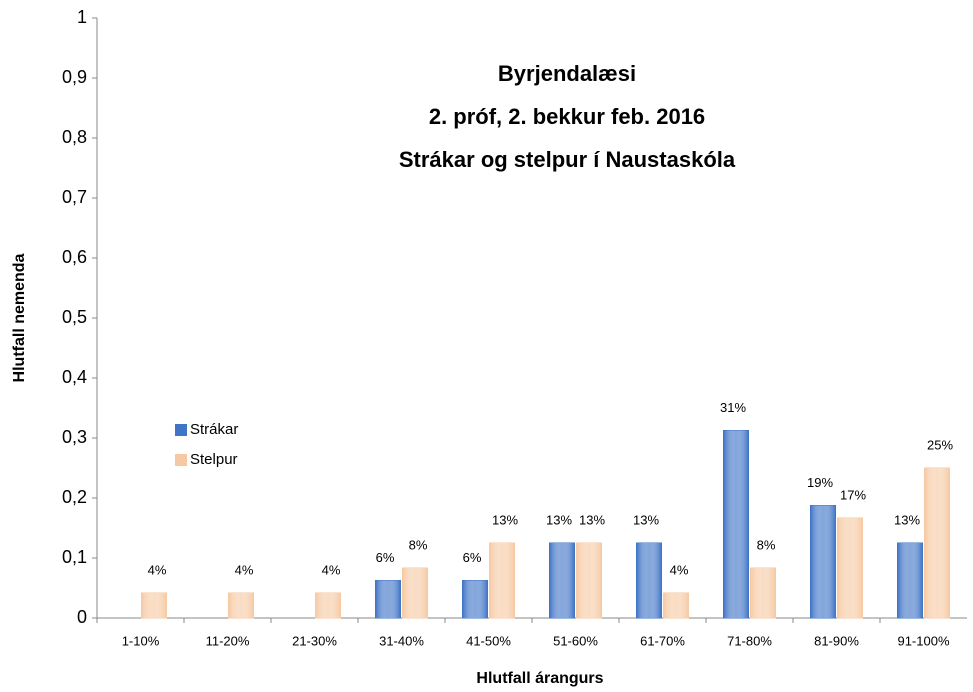 Image resolution: width=973 pixels, height=692 pixels. I want to click on x-tick-label: 71-80%, so click(749, 640).